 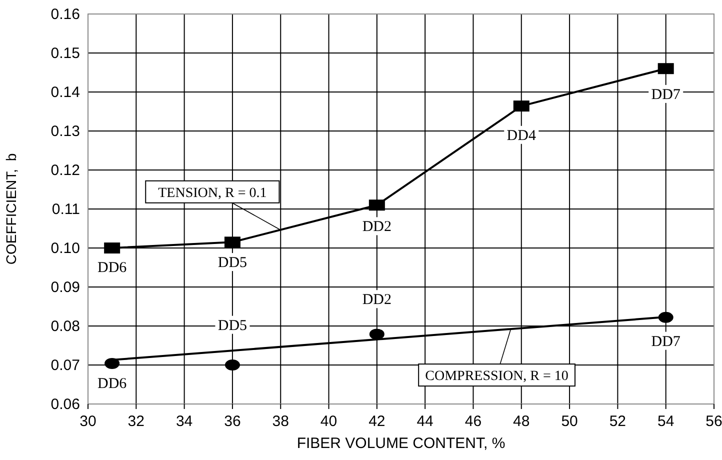 I want to click on y-tick-label: 0.08, so click(x=65, y=326).